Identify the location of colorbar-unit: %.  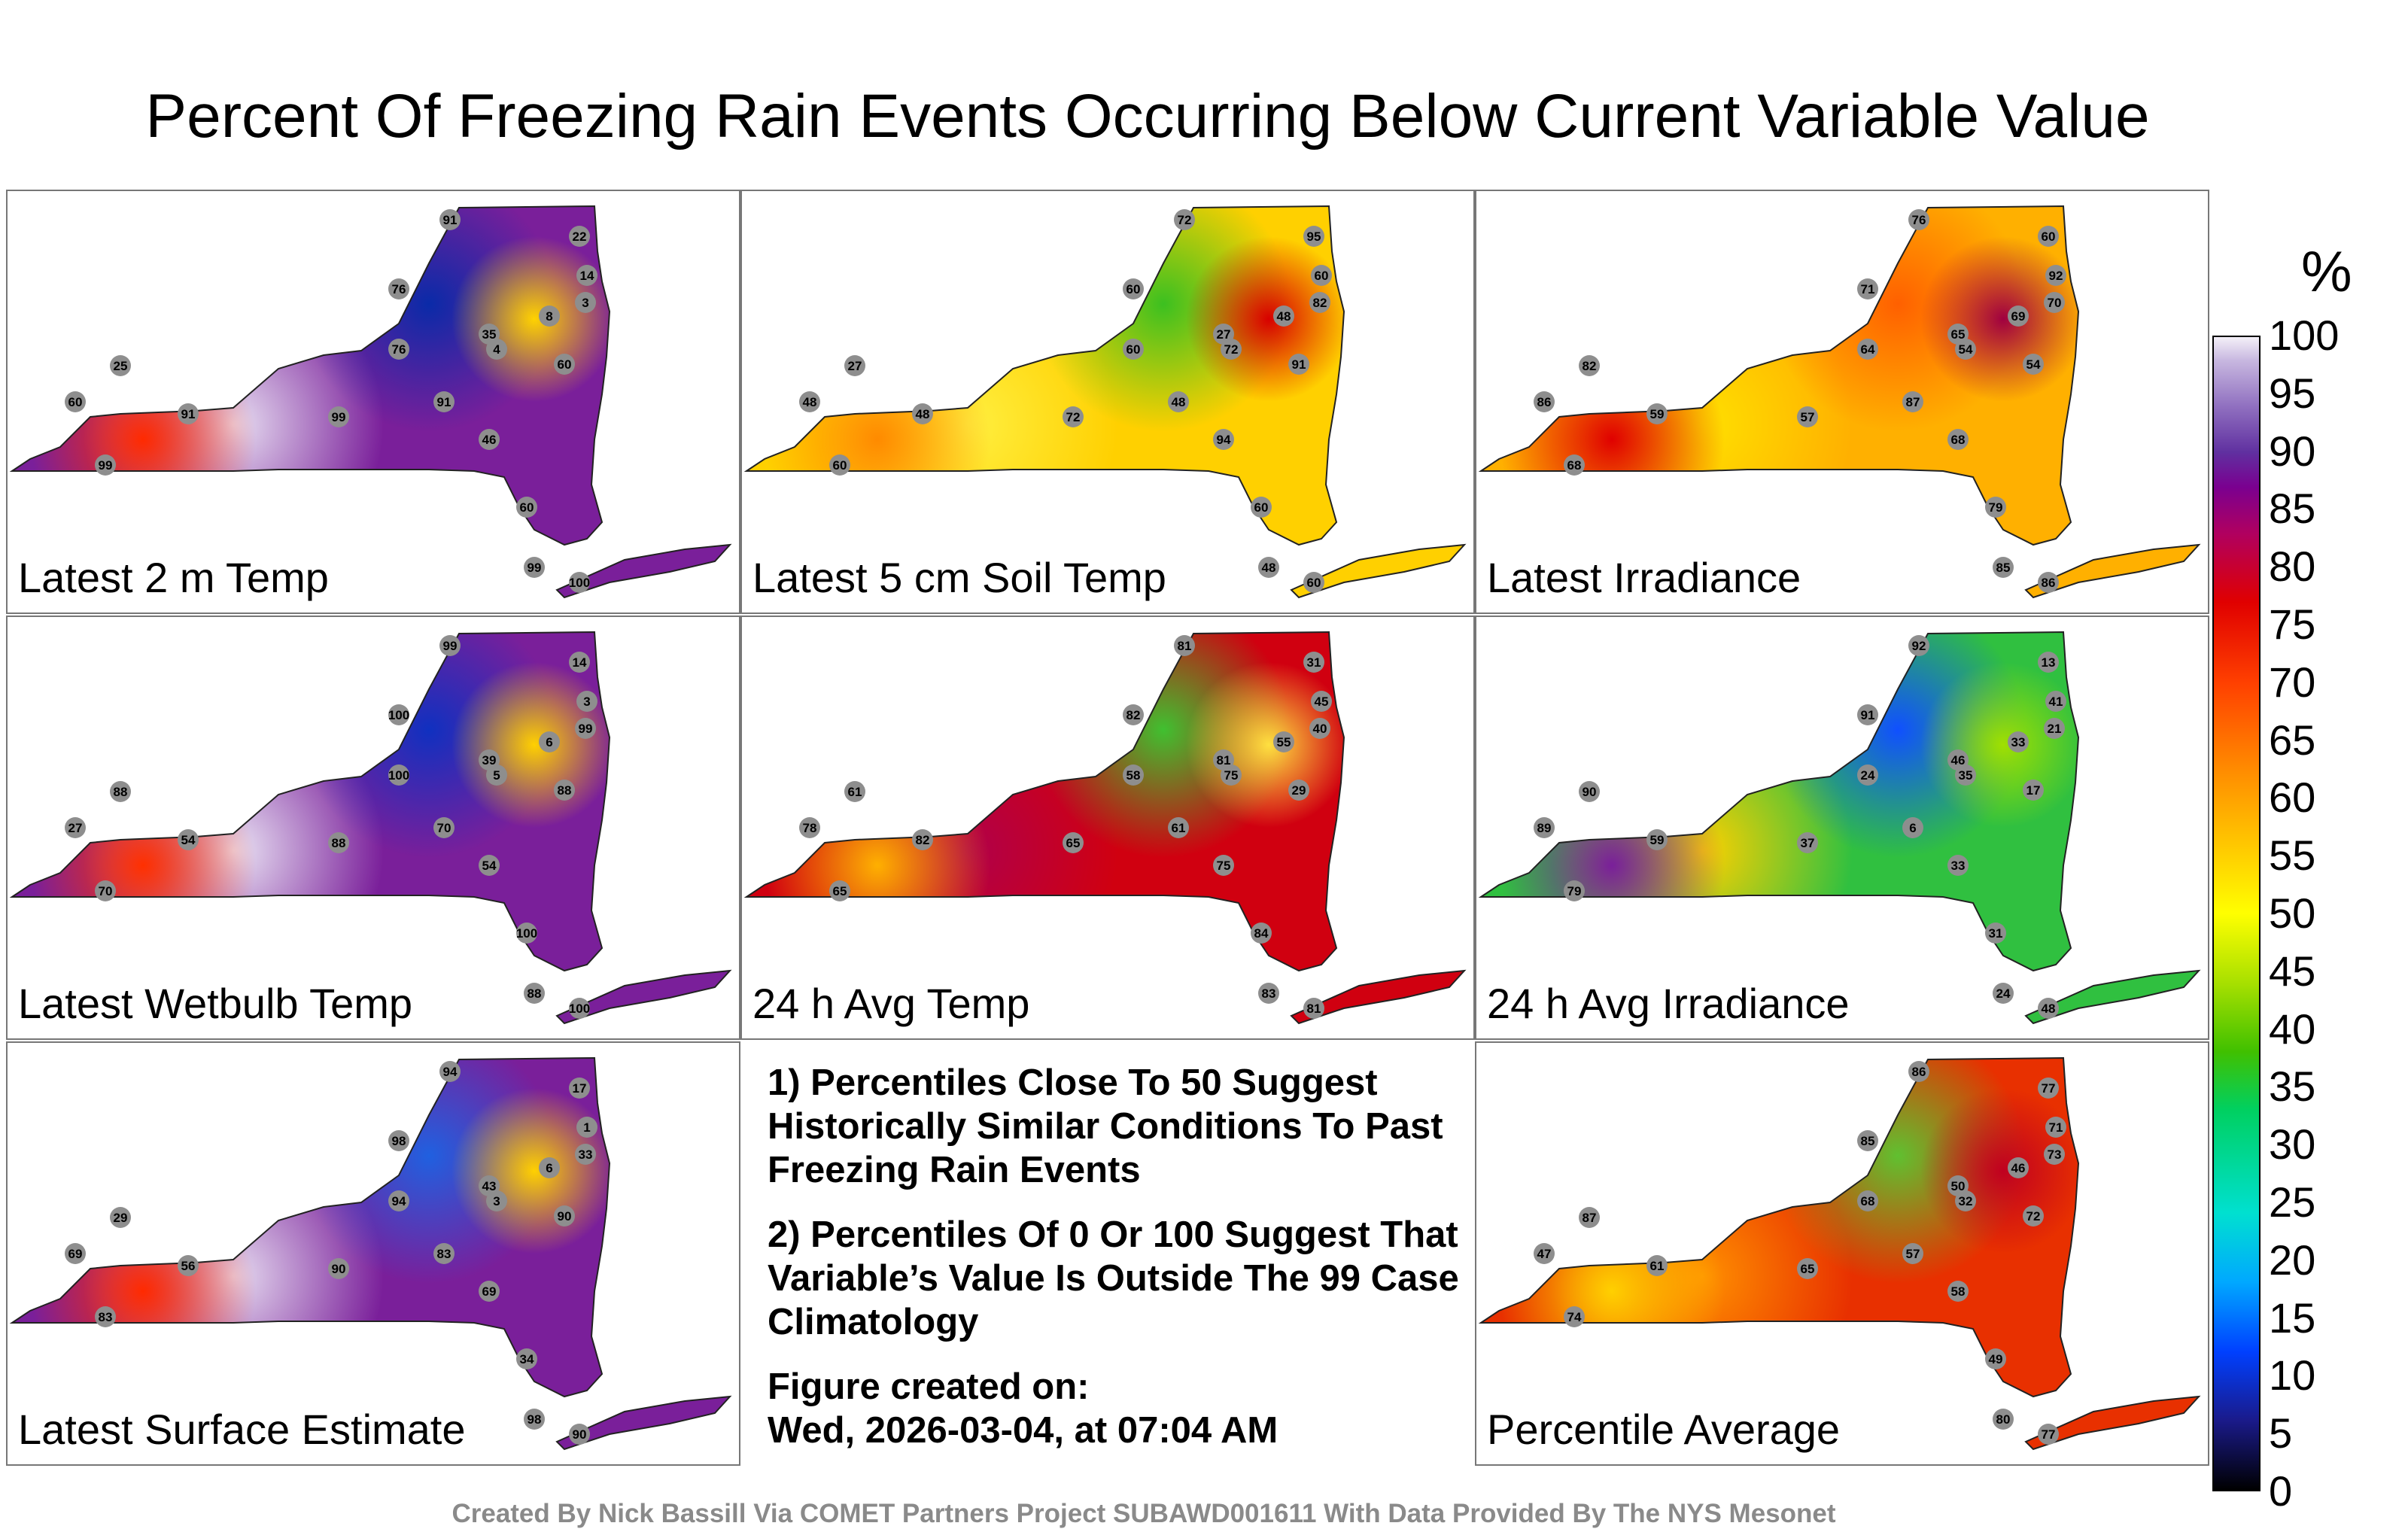
(2326, 272).